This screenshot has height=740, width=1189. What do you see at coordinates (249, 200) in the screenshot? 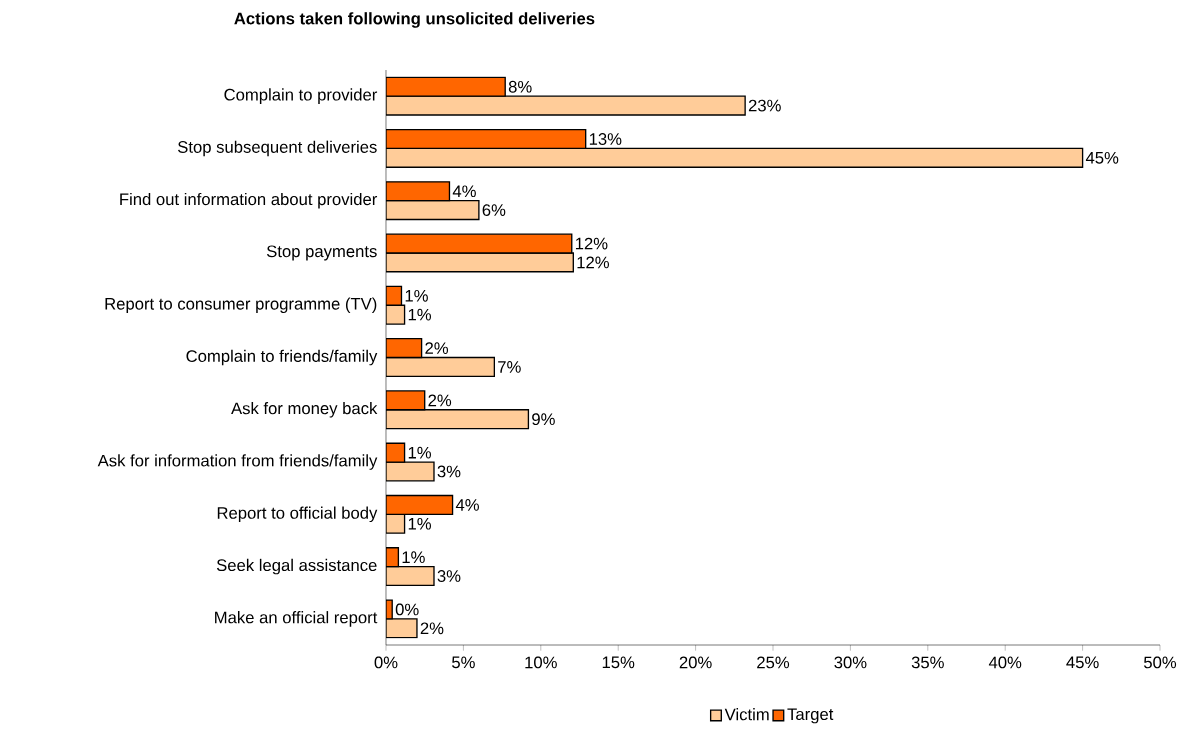
I see `y-tick-label: Find out information about provider` at bounding box center [249, 200].